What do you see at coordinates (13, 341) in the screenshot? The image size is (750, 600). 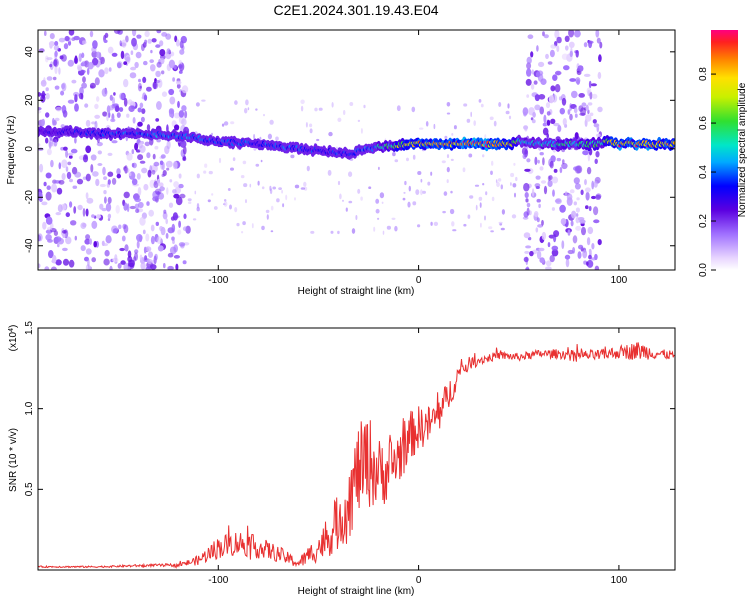 I see `snr-multiplier-base: (x10` at bounding box center [13, 341].